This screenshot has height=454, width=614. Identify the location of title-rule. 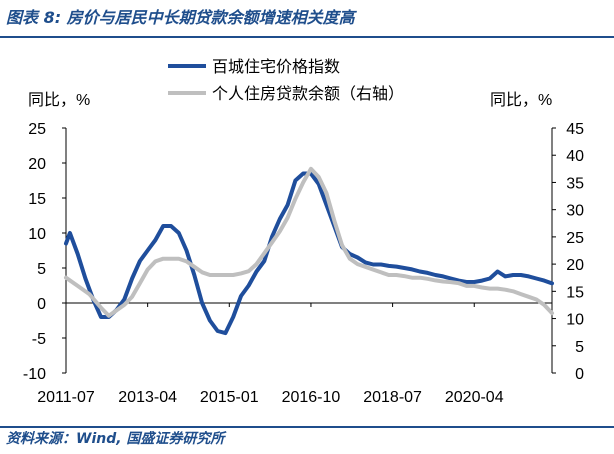
(307, 37).